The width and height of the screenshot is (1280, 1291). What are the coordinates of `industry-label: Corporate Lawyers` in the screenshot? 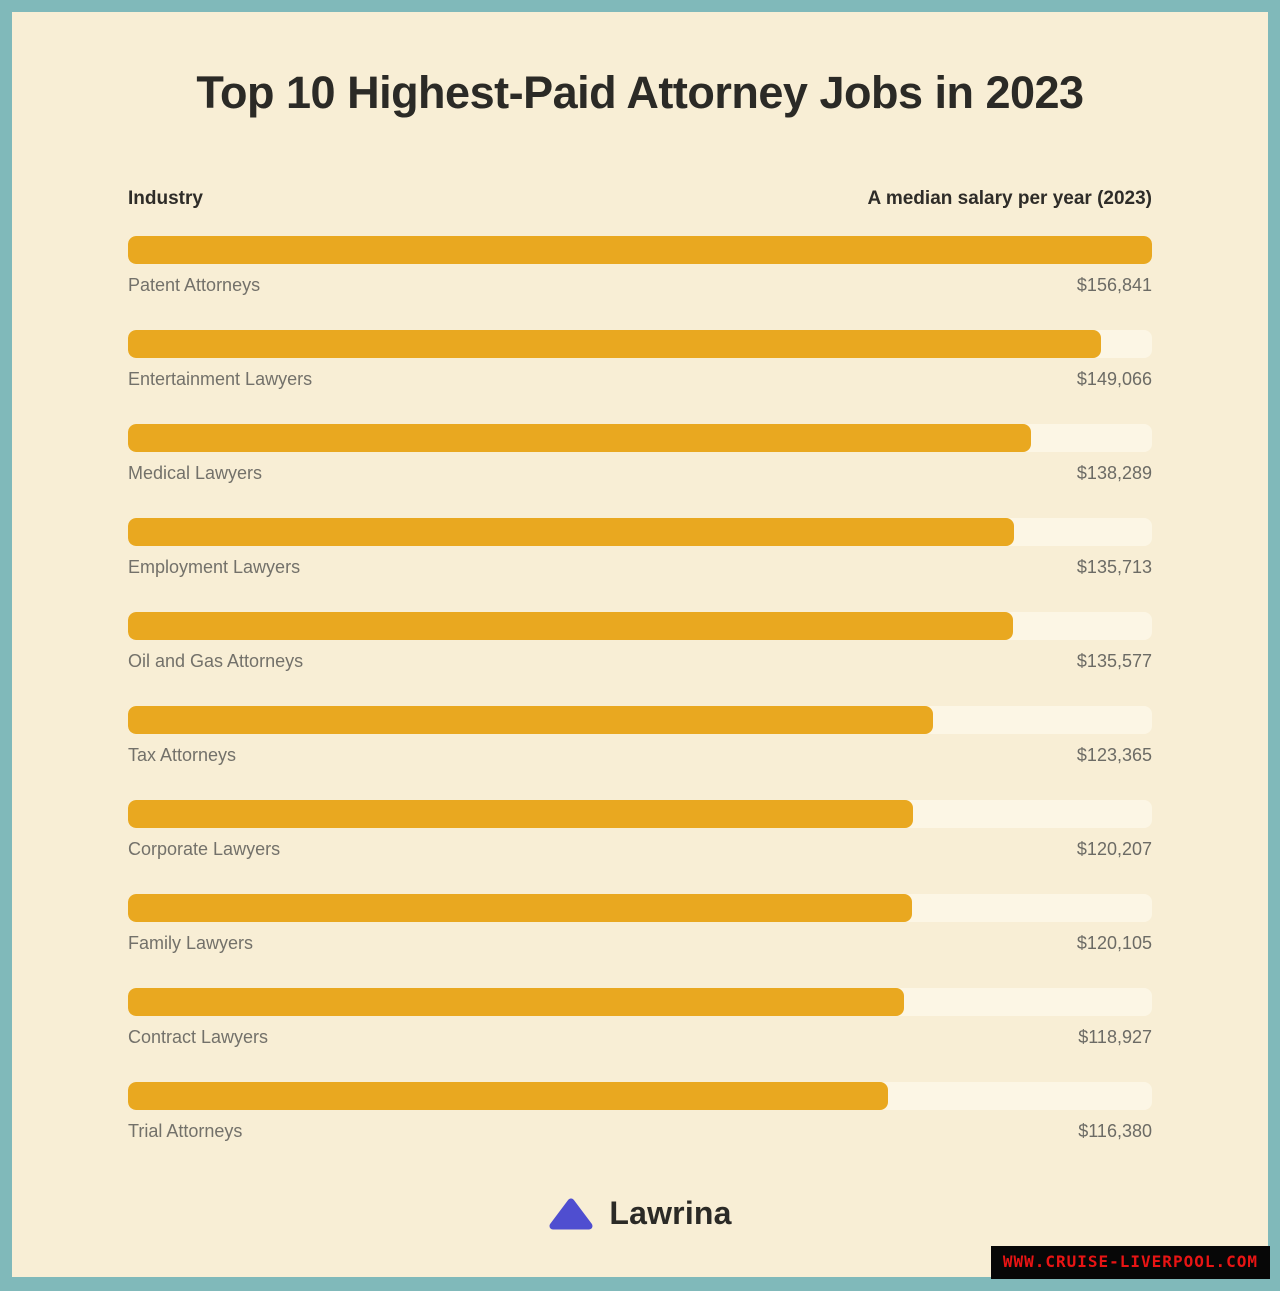 It's located at (204, 849).